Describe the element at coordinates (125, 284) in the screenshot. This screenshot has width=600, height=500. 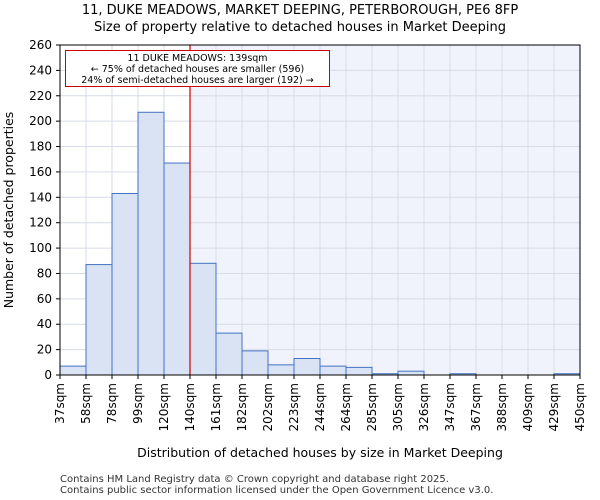
I see `bar-78sqm` at that location.